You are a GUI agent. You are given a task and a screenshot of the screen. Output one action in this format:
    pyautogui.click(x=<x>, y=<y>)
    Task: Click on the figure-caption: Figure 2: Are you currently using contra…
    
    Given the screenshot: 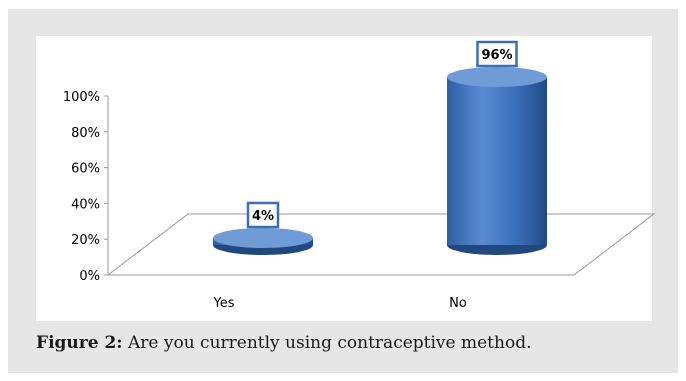 What is the action you would take?
    pyautogui.click(x=283, y=343)
    